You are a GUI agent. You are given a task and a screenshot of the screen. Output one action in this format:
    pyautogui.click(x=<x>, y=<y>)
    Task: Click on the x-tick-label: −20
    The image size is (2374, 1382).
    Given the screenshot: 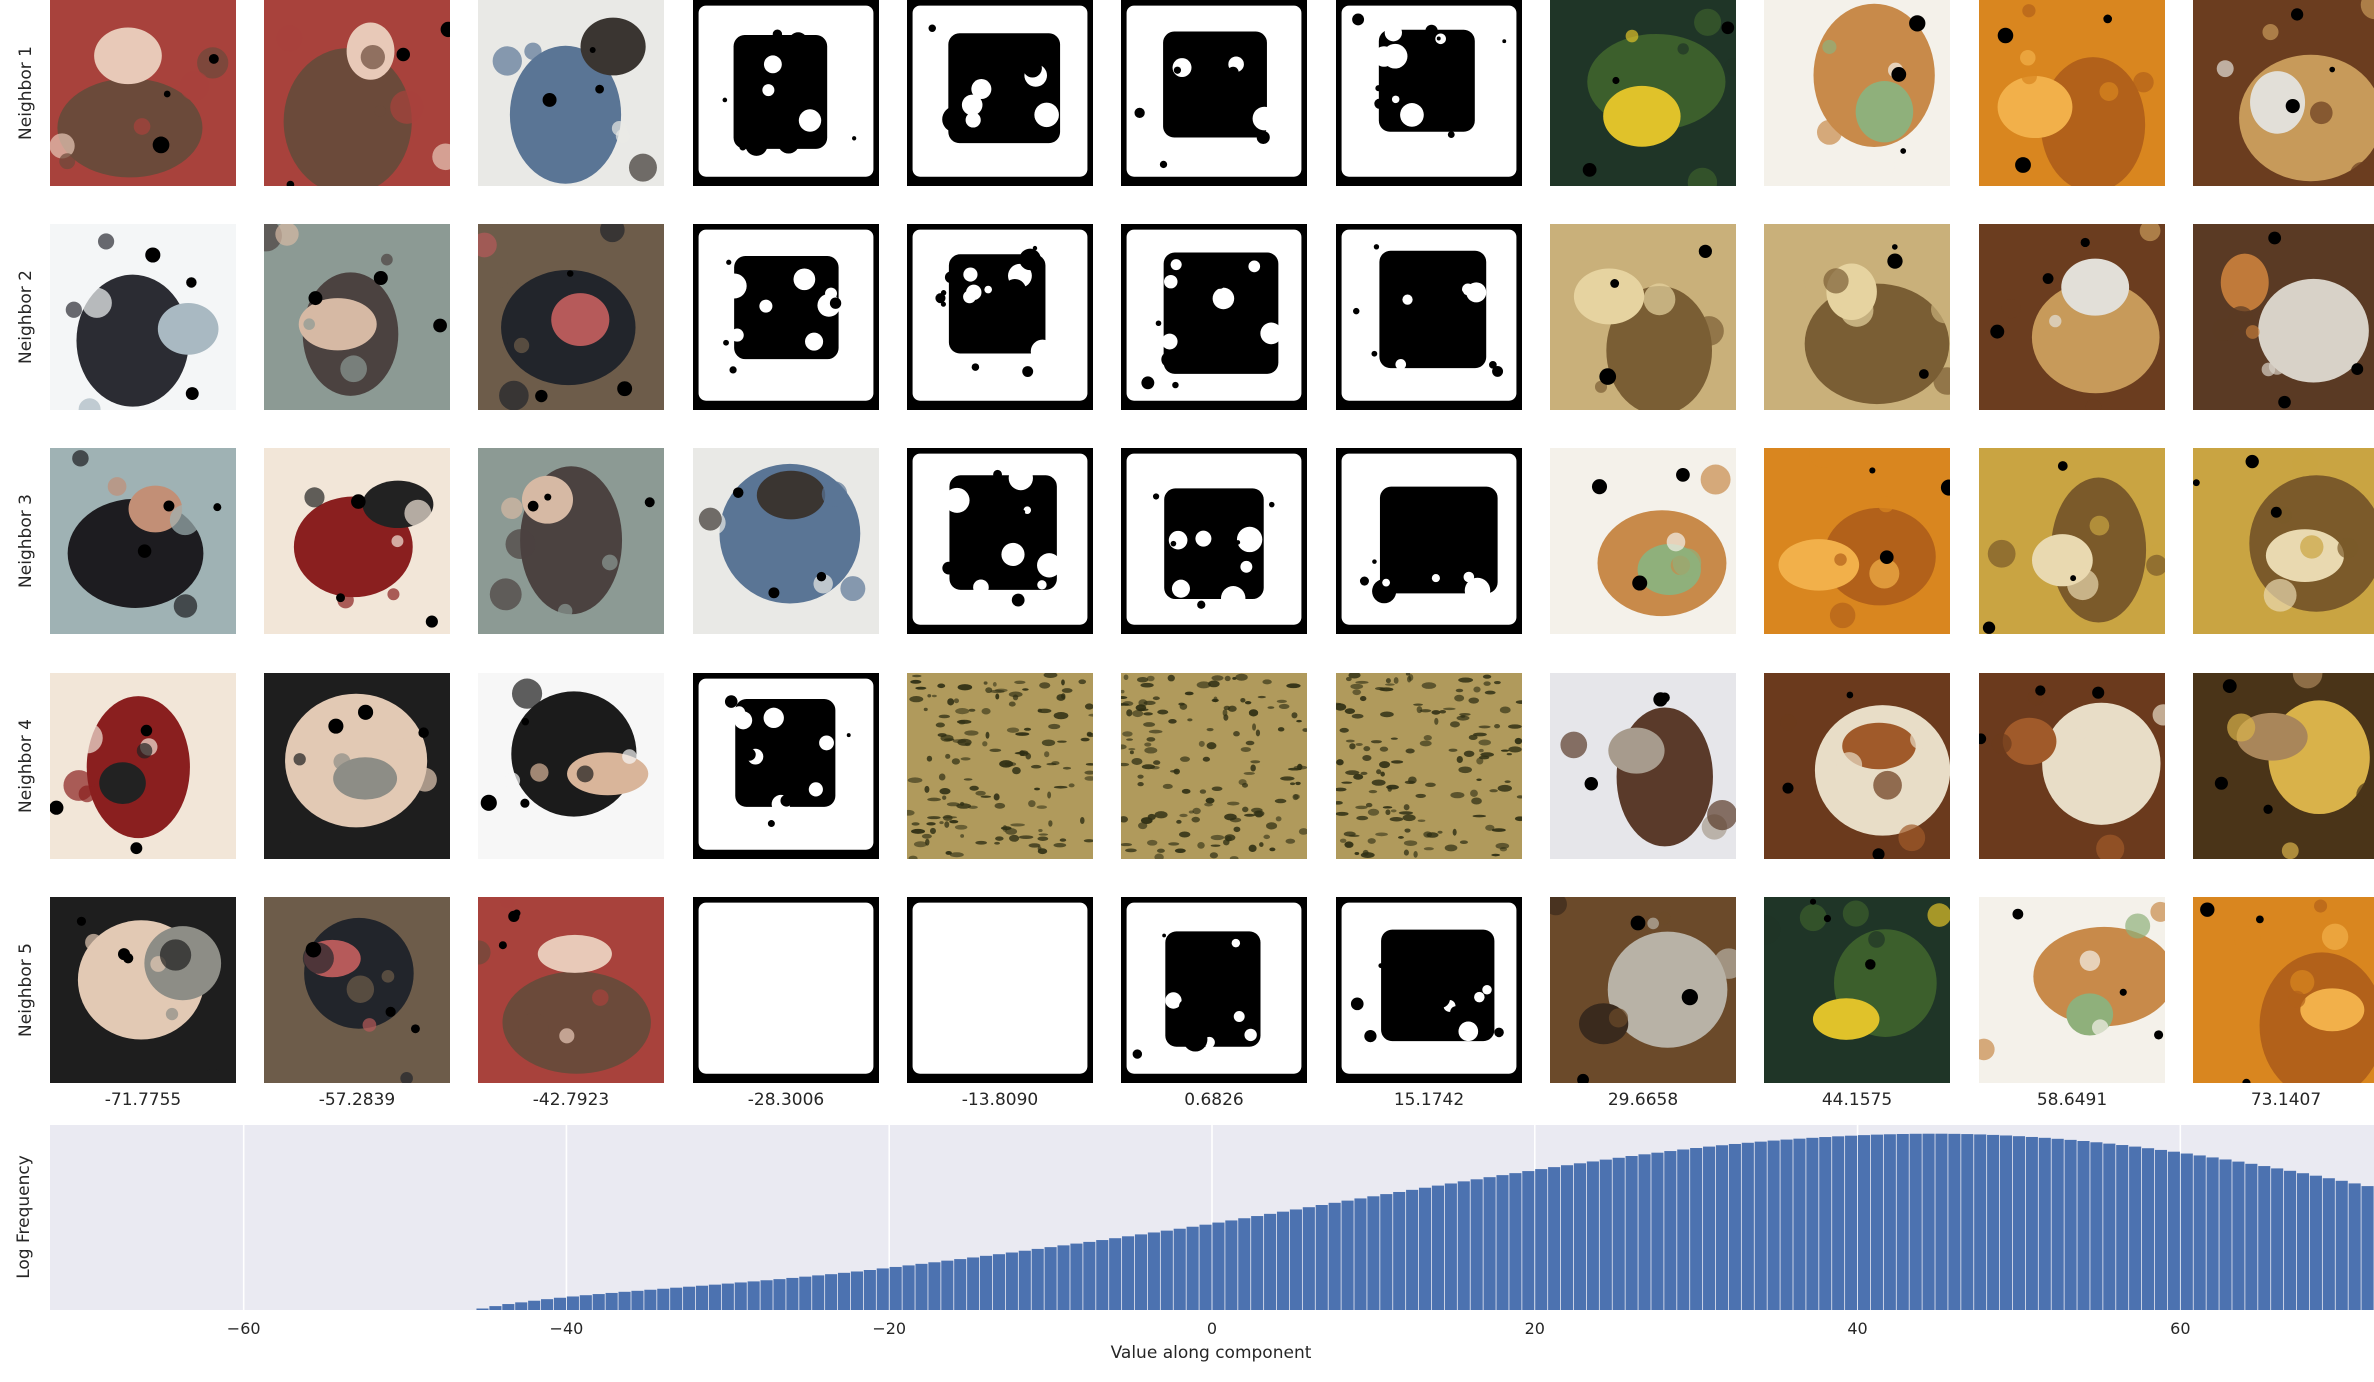 What is the action you would take?
    pyautogui.click(x=889, y=1328)
    